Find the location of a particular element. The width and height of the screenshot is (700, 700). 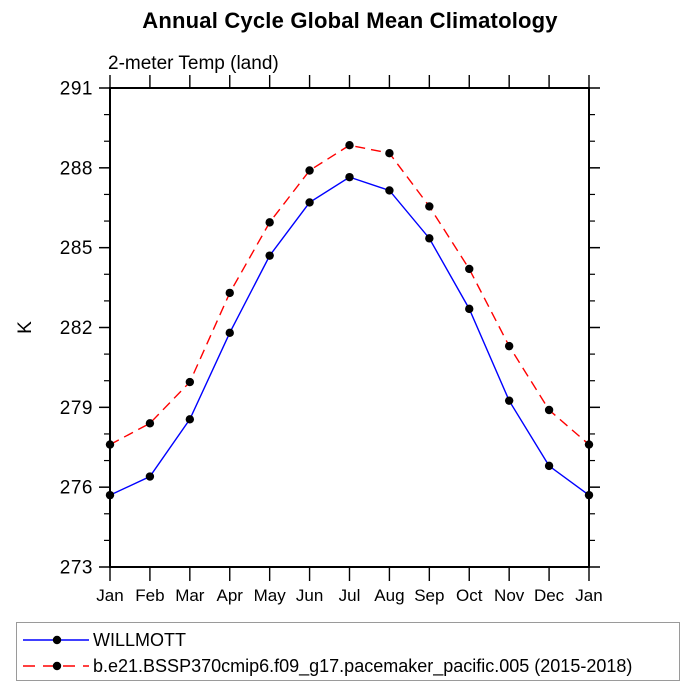

y-tick-label: 291 is located at coordinates (76, 89).